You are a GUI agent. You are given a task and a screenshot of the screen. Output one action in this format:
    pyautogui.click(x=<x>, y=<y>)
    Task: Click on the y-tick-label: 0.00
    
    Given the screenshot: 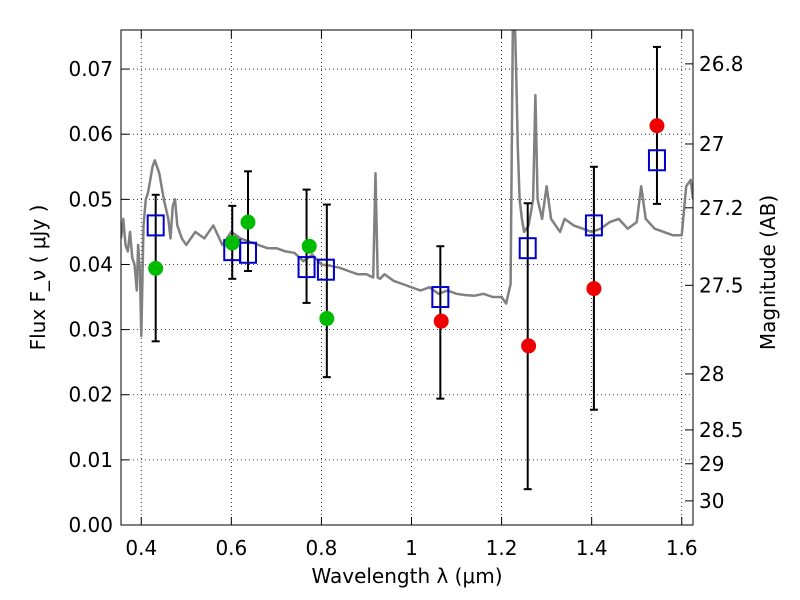 What is the action you would take?
    pyautogui.click(x=90, y=525)
    